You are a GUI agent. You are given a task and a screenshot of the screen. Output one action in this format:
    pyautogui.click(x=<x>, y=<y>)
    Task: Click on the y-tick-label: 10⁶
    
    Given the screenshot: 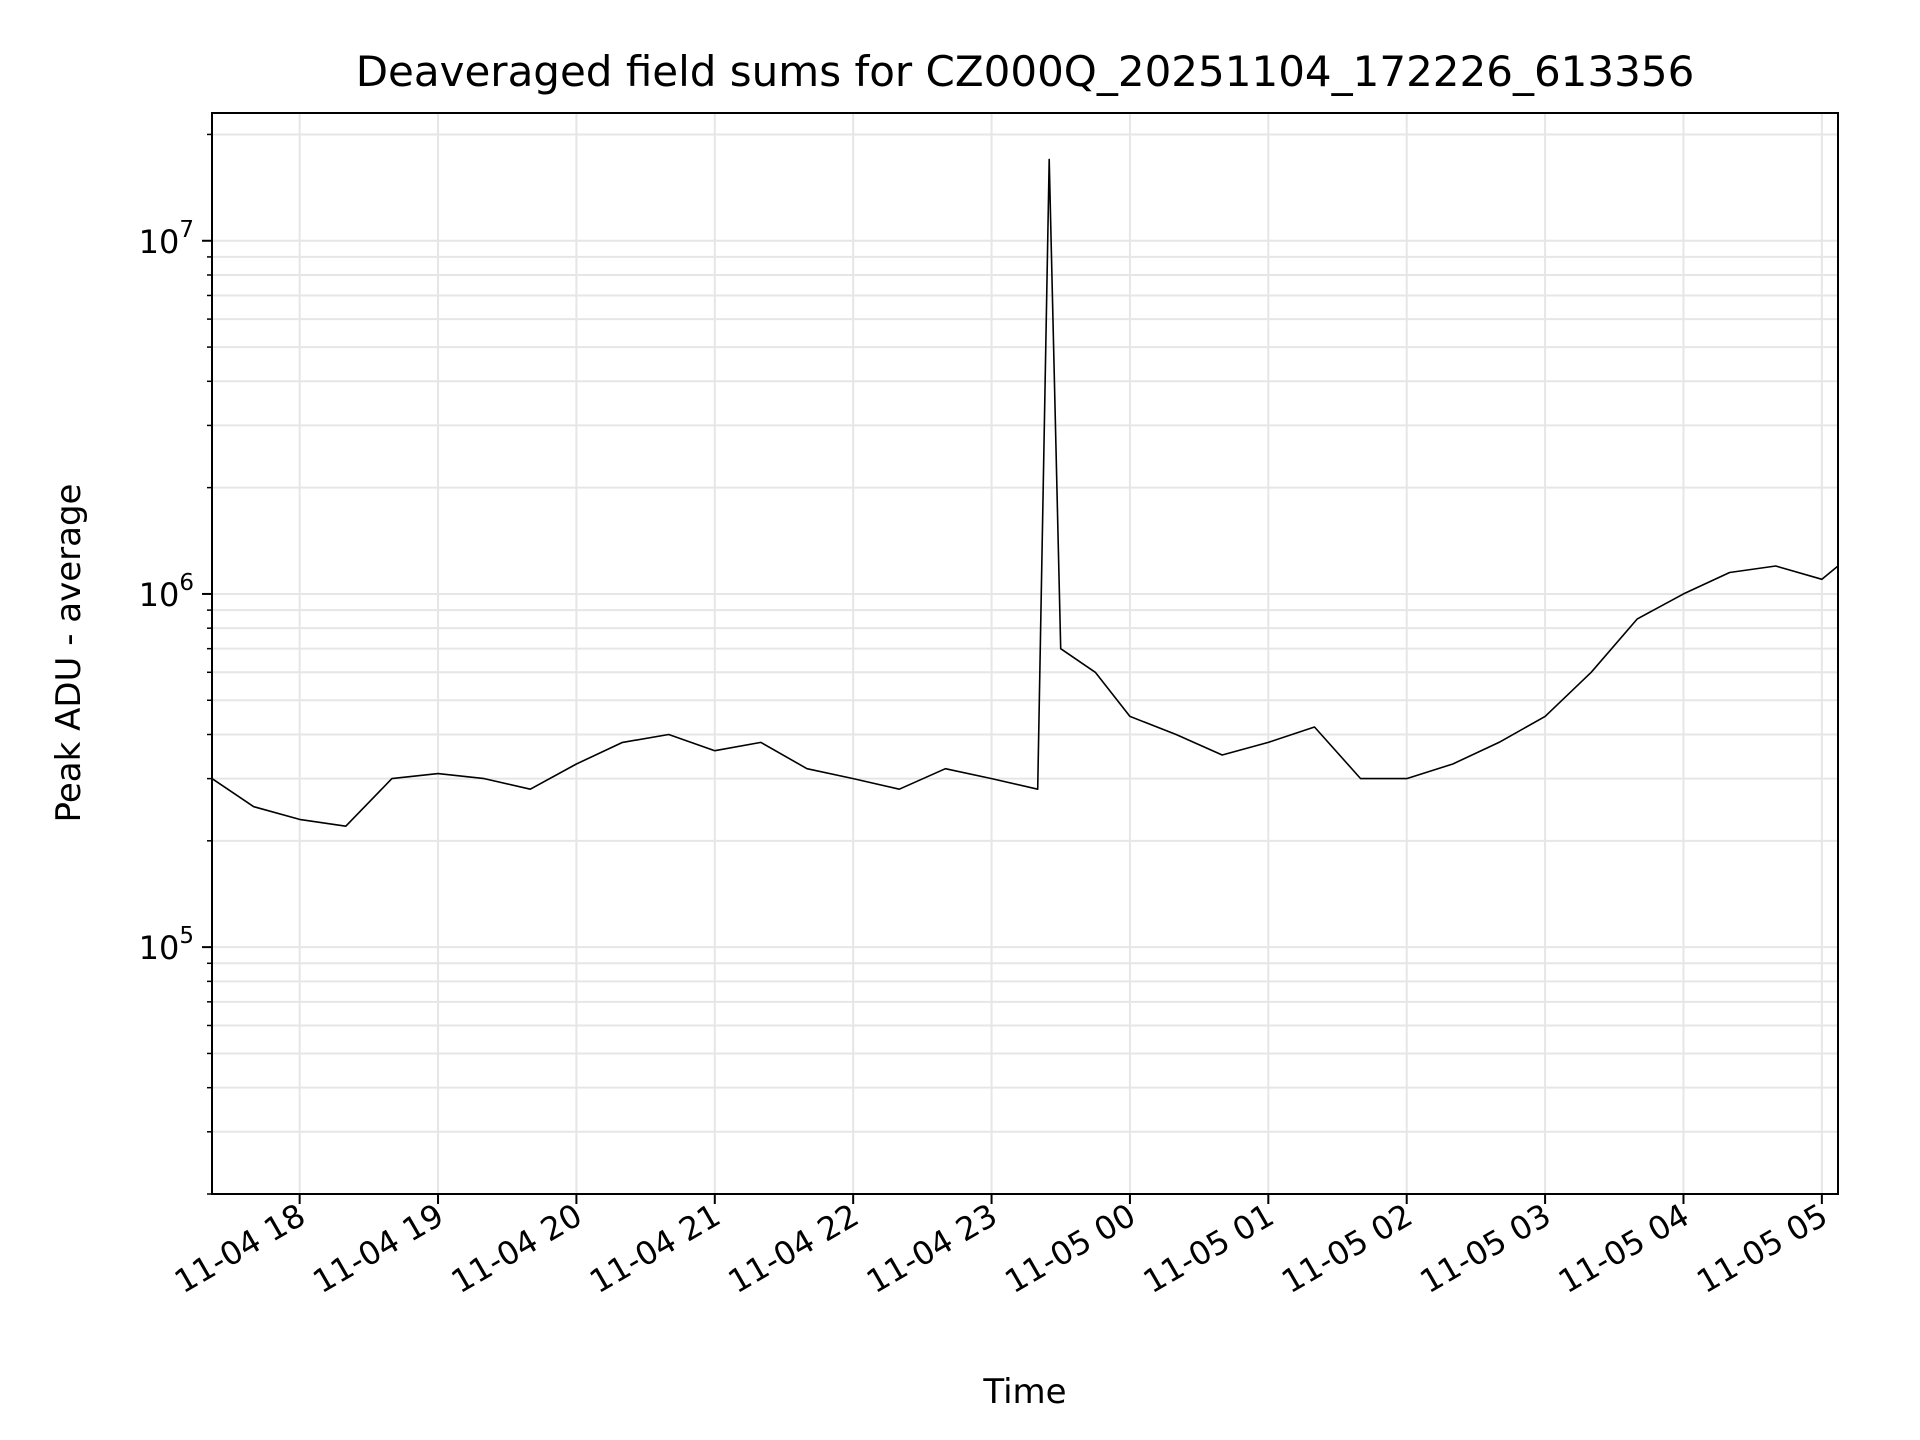 What is the action you would take?
    pyautogui.click(x=166, y=592)
    